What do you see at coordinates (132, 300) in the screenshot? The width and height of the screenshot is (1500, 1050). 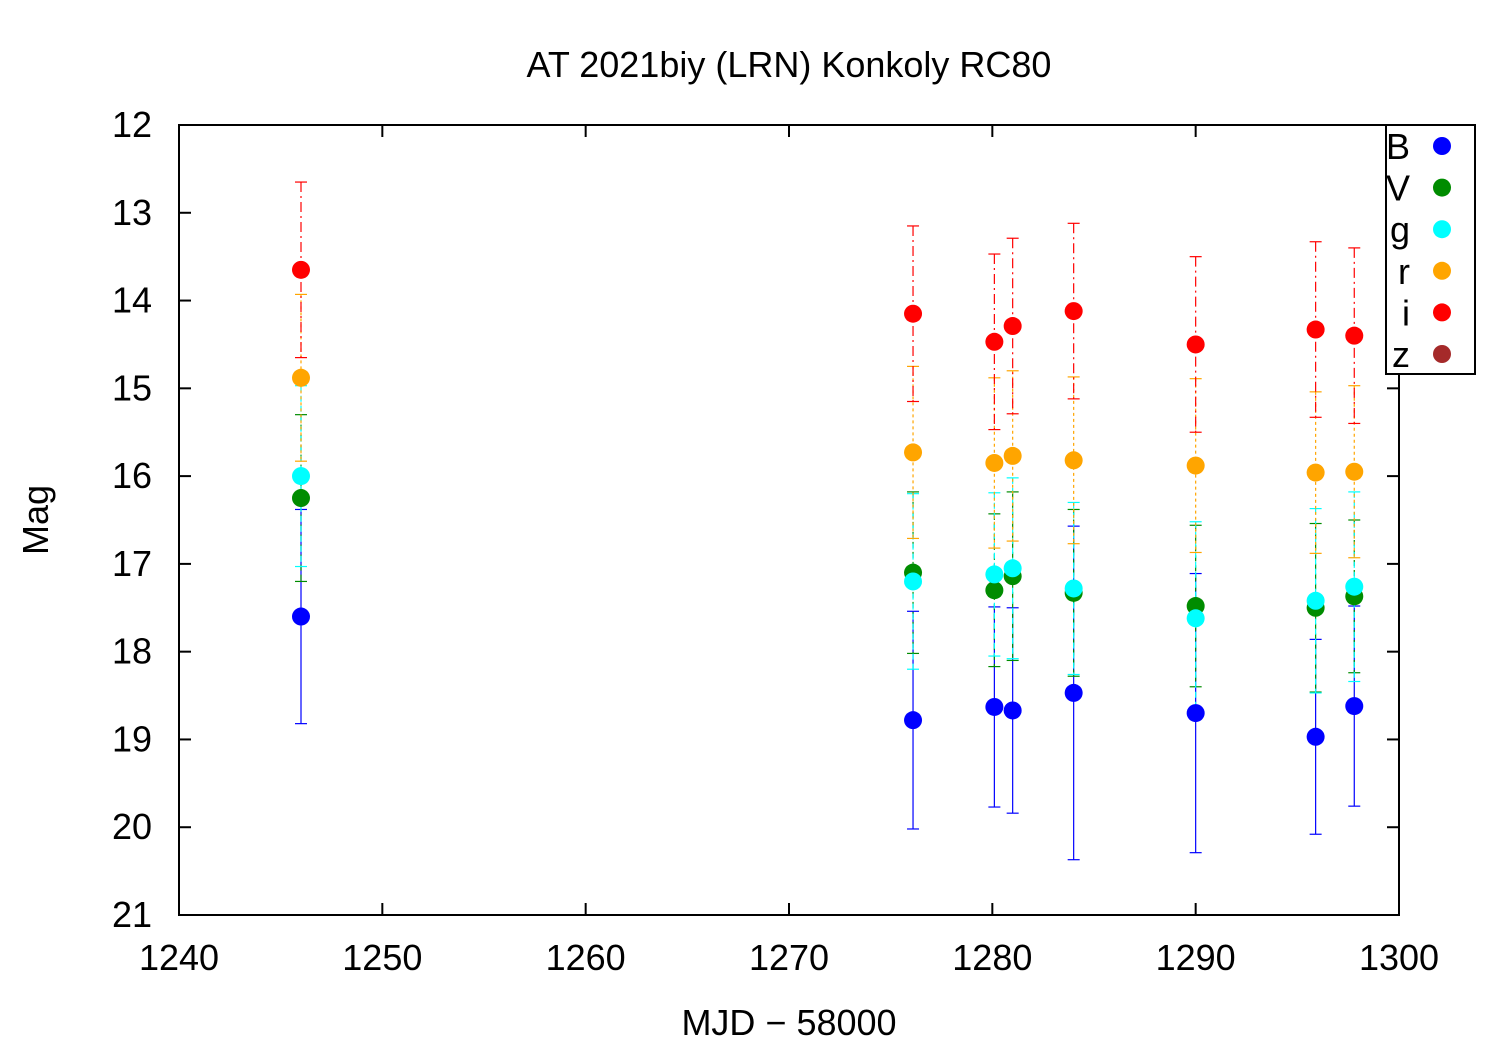 I see `y-tick-label: 14` at bounding box center [132, 300].